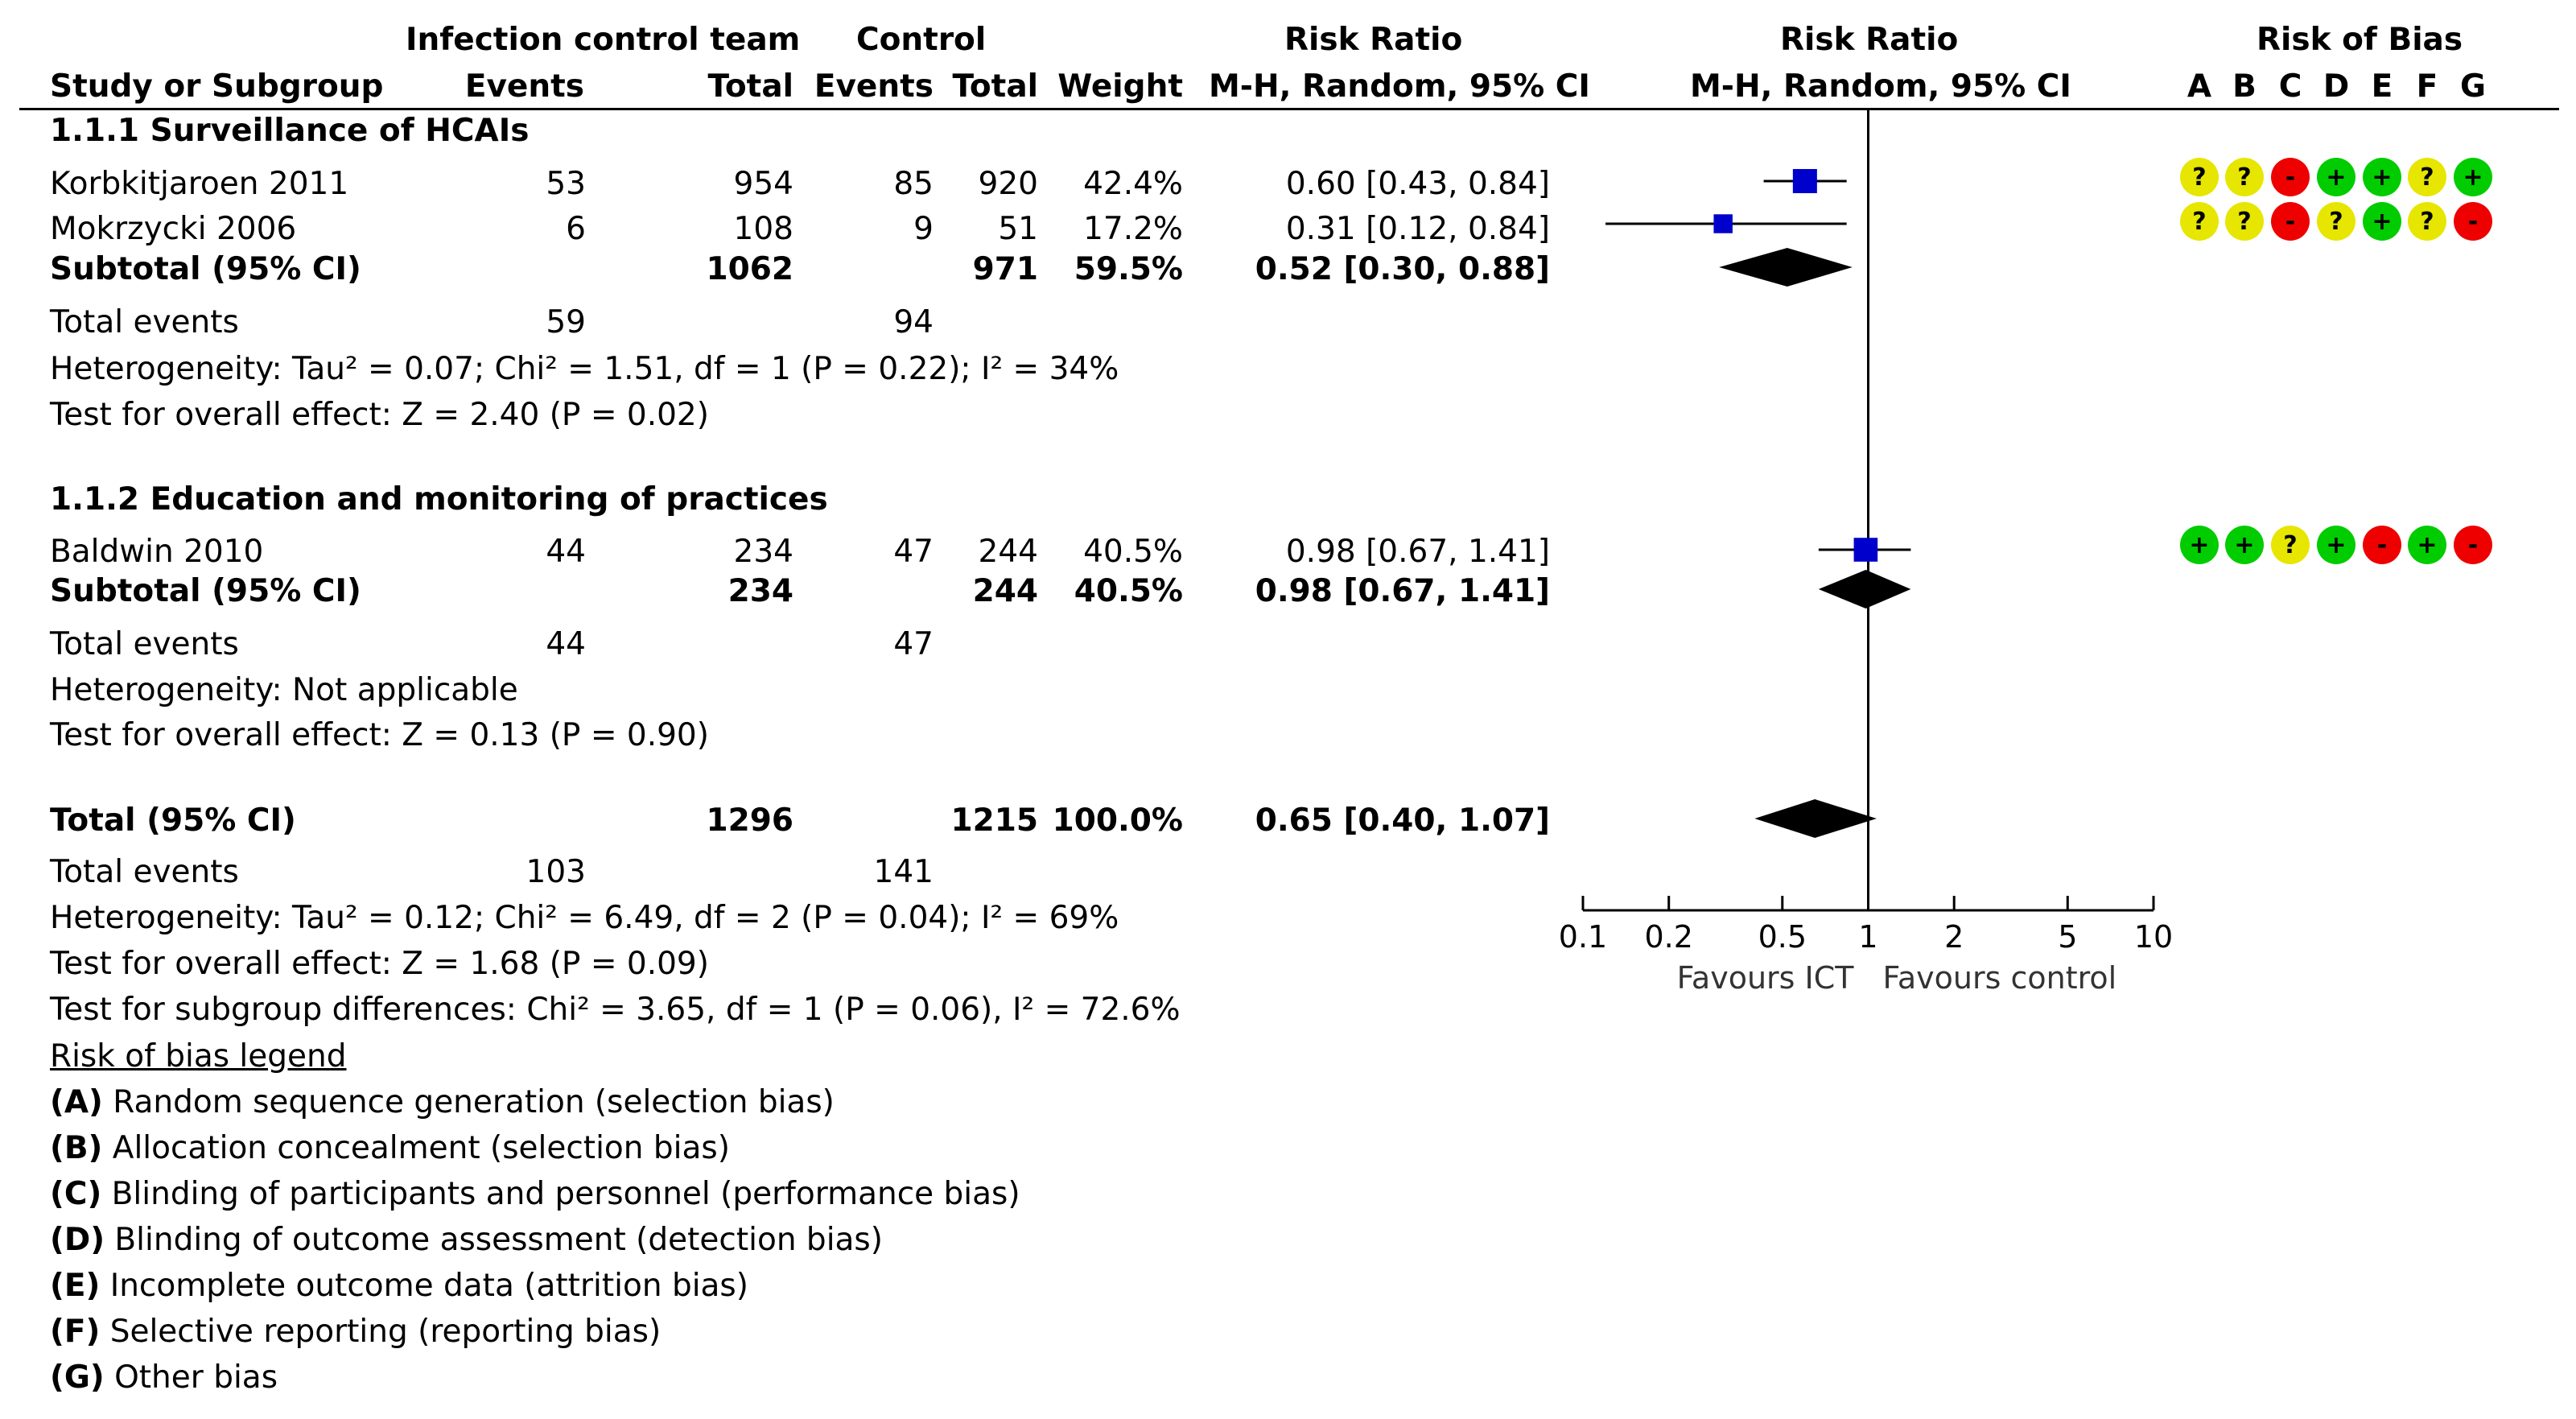 The height and width of the screenshot is (1419, 2576). Describe the element at coordinates (1018, 229) in the screenshot. I see `total2: 51` at that location.